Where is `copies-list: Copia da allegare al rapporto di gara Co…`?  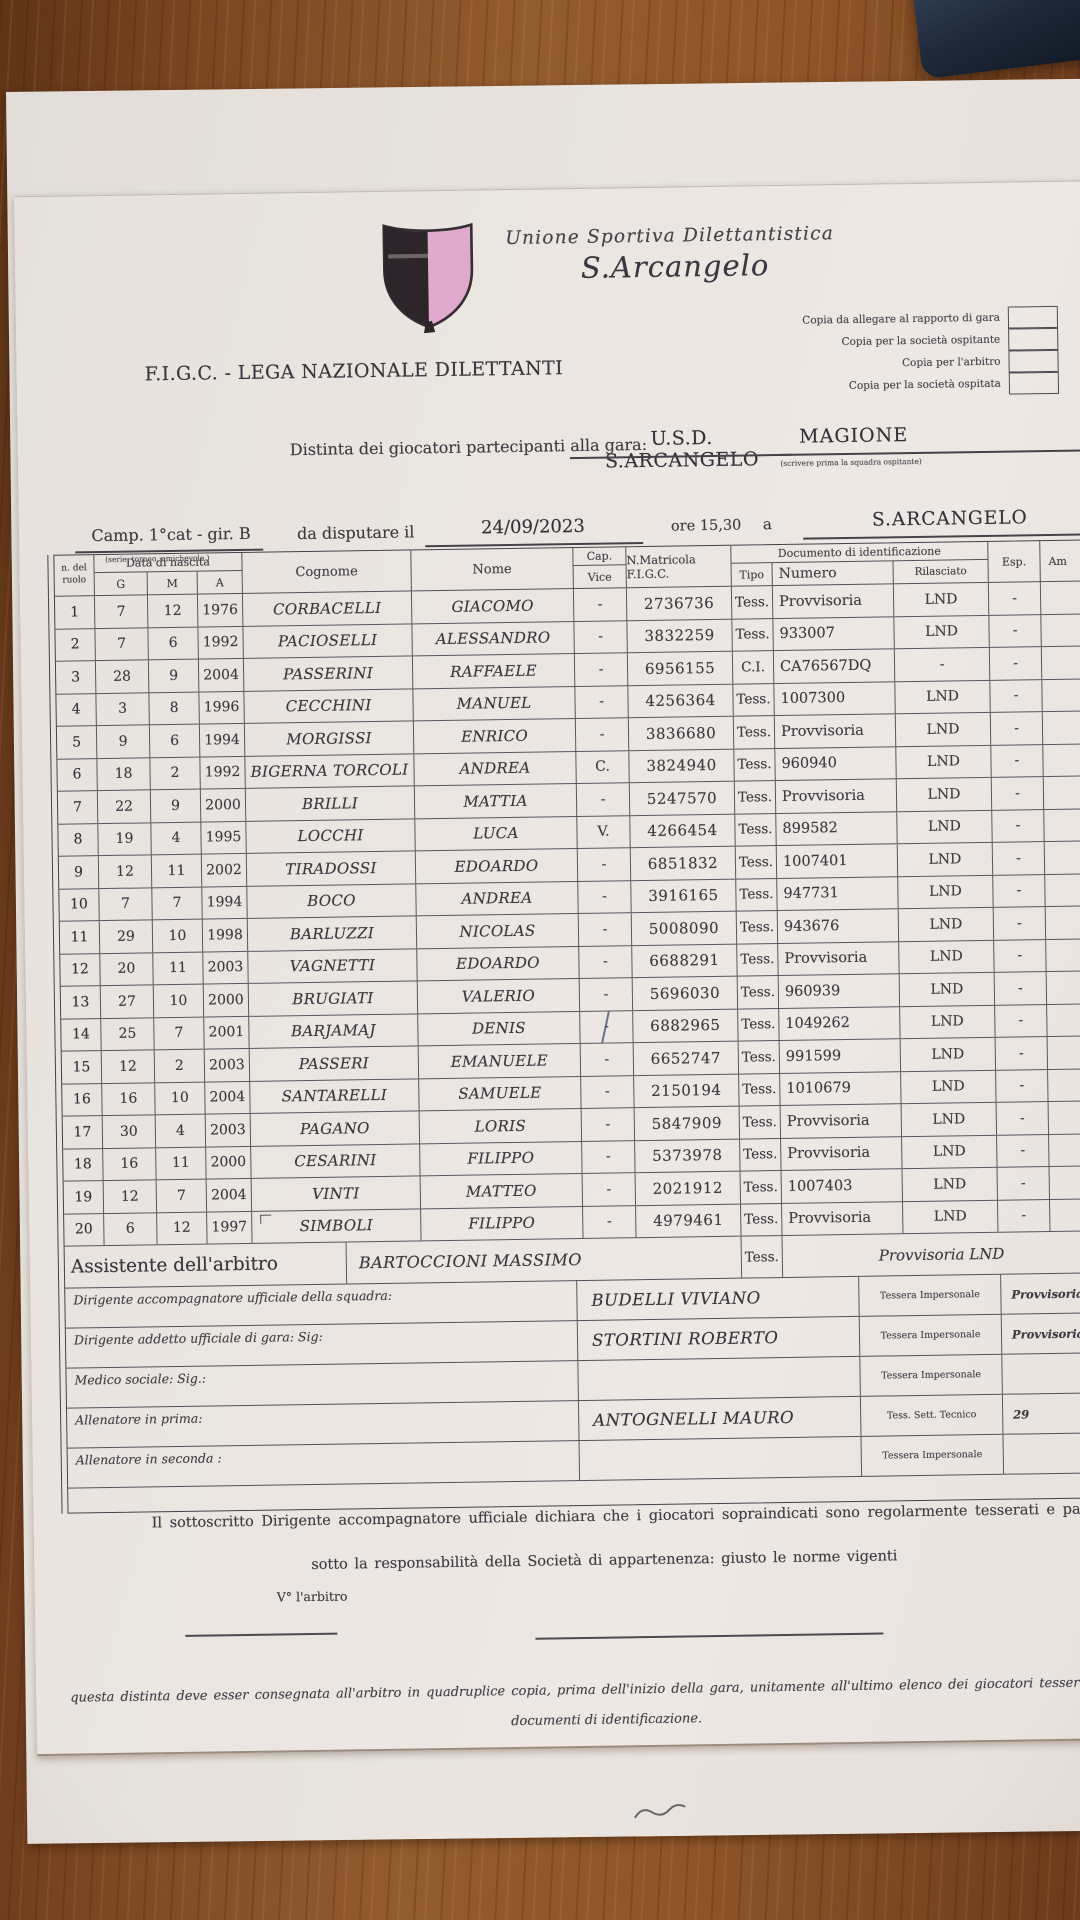 copies-list: Copia da allegare al rapporto di gara Co… is located at coordinates (883, 352).